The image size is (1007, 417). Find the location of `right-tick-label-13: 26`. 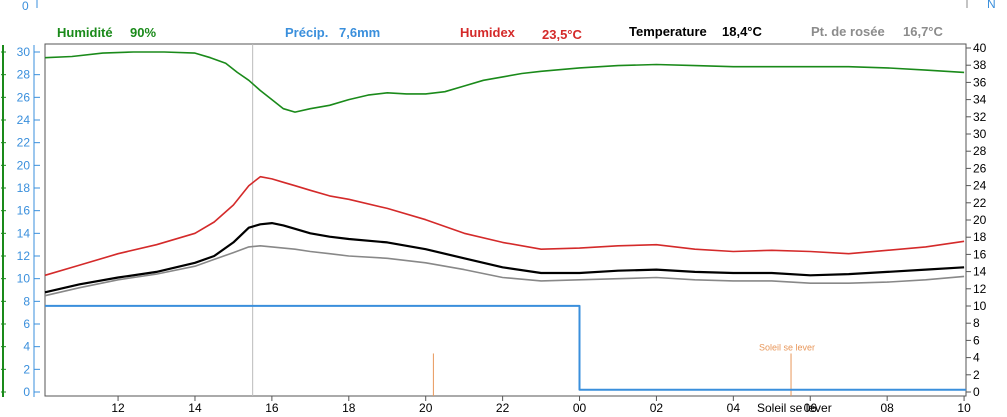

right-tick-label-13: 26 is located at coordinates (980, 168).